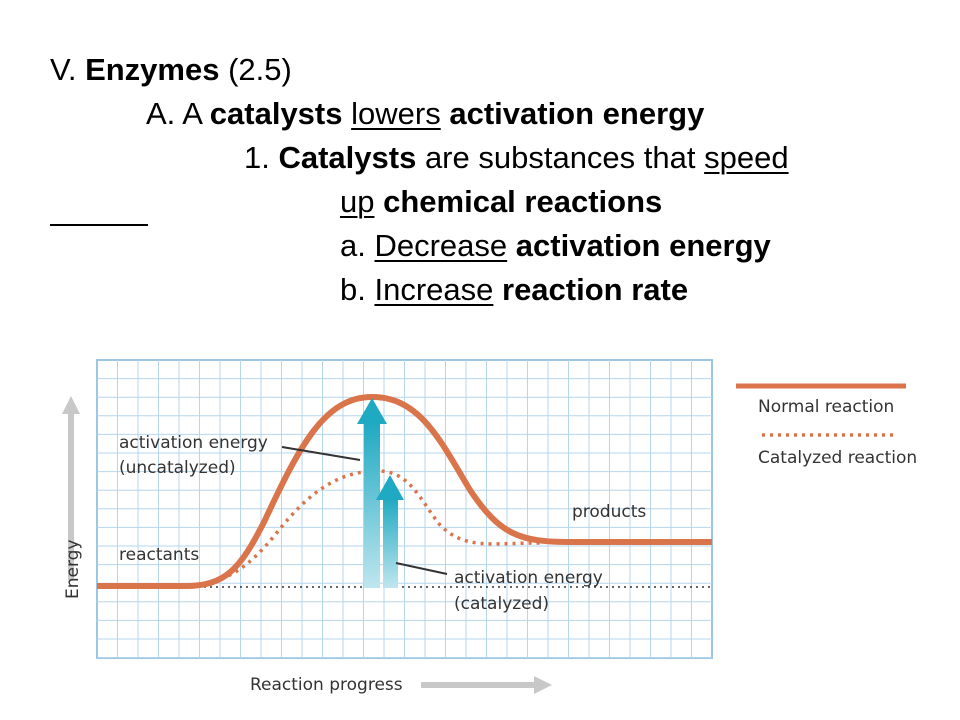 The height and width of the screenshot is (720, 960). What do you see at coordinates (396, 113) in the screenshot?
I see `point-a-blank: lowers` at bounding box center [396, 113].